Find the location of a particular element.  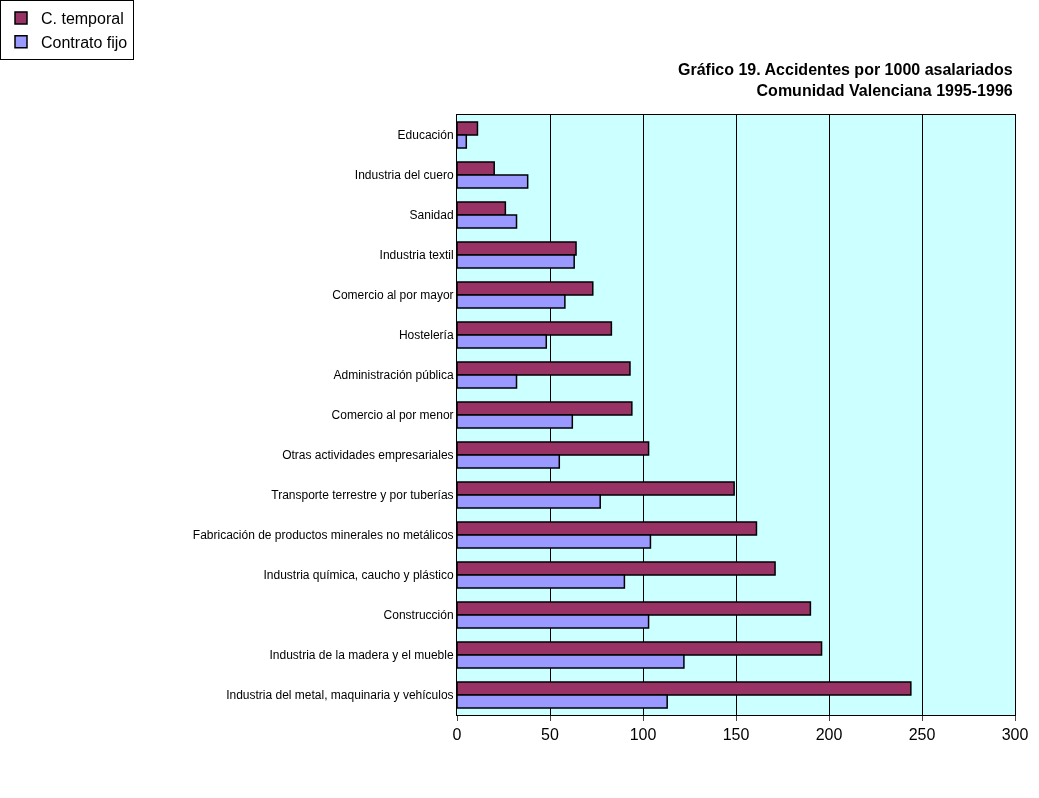

x-tick-label: 250 is located at coordinates (922, 735).